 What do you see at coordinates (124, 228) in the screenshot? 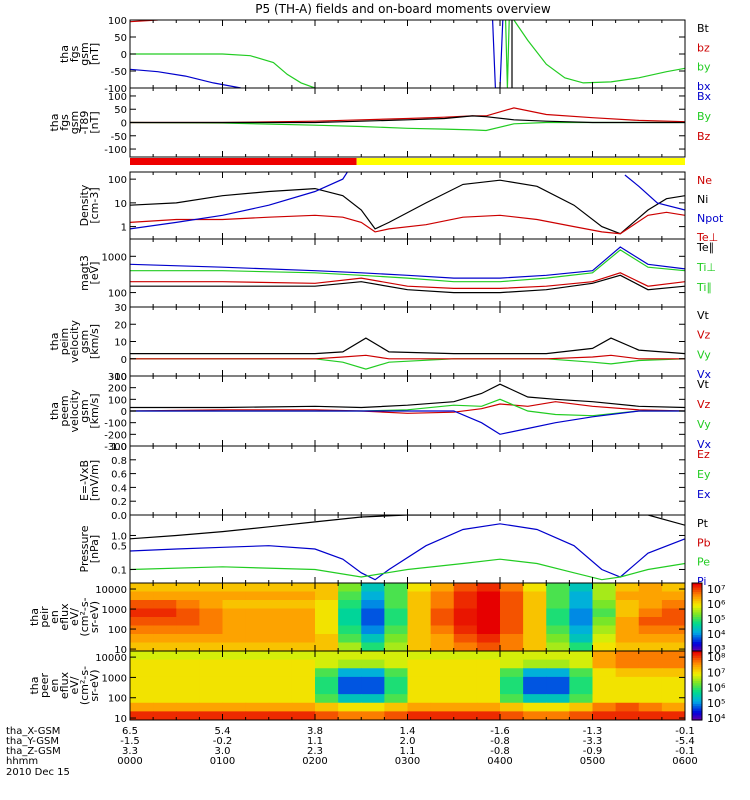
I see `y-tick-label: 1` at bounding box center [124, 228].